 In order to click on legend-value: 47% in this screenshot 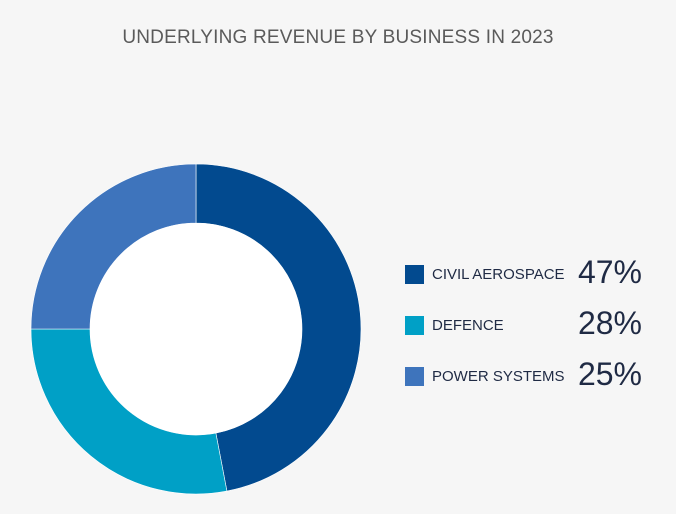, I will do `click(609, 272)`.